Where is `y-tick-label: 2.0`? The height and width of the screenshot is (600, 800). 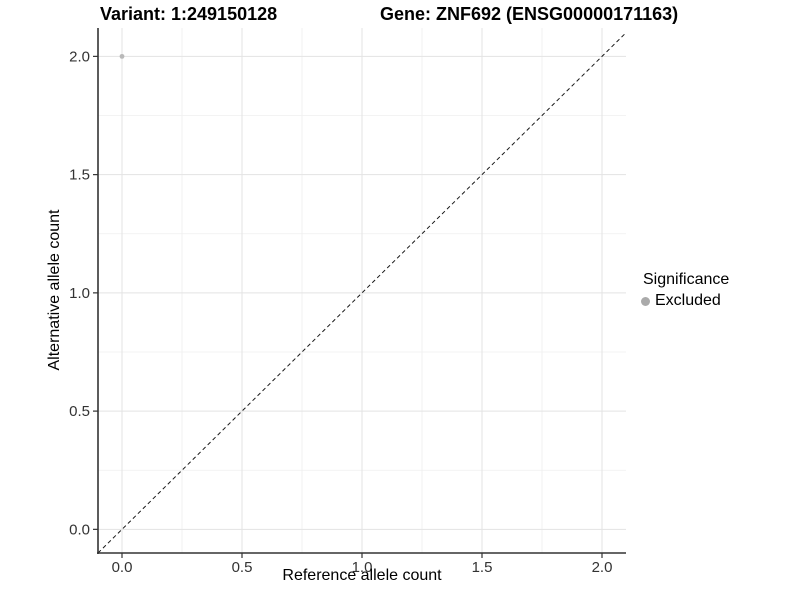 y-tick-label: 2.0 is located at coordinates (79, 56).